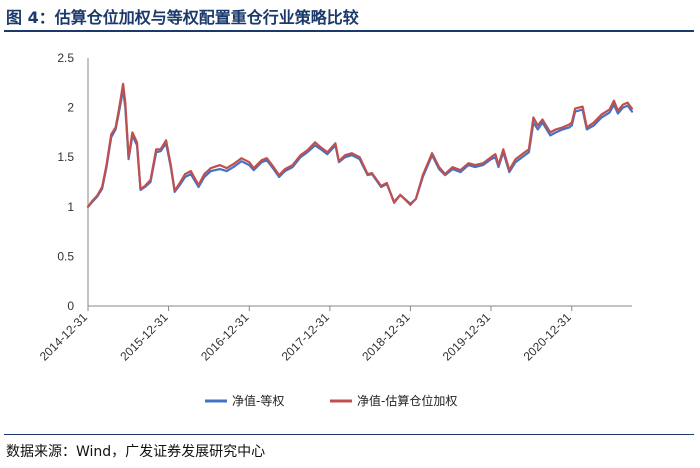  What do you see at coordinates (548, 337) in the screenshot?
I see `x-tick-label: 2020-12-31` at bounding box center [548, 337].